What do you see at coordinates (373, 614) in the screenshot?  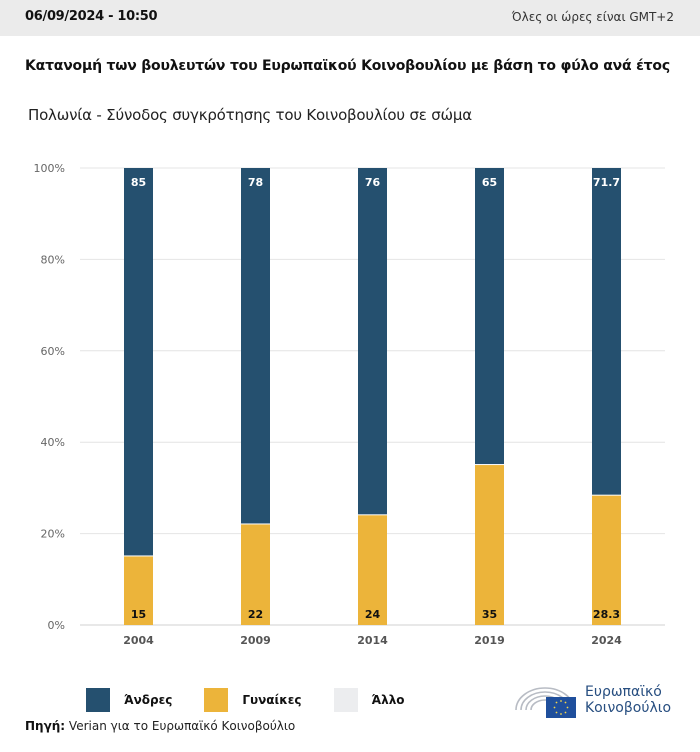 I see `data-label-women: 24` at bounding box center [373, 614].